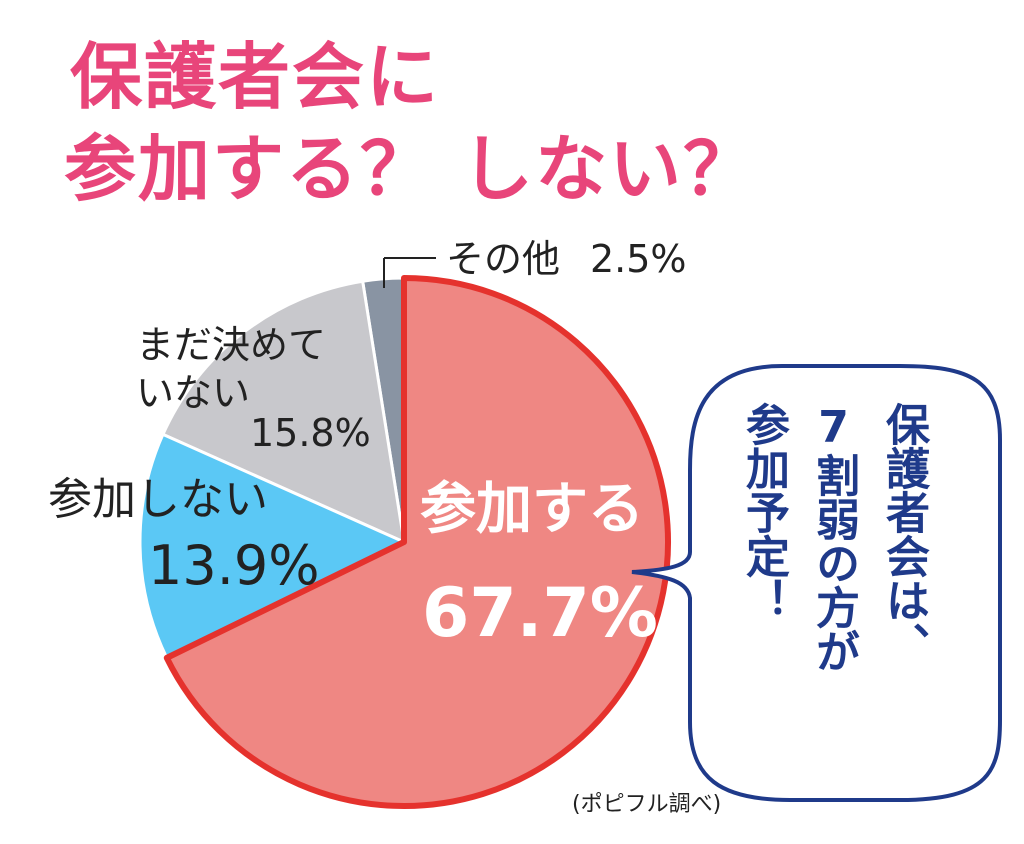 This screenshot has width=1024, height=844. Describe the element at coordinates (532, 509) in the screenshot. I see `label-attend: 参加する` at that location.